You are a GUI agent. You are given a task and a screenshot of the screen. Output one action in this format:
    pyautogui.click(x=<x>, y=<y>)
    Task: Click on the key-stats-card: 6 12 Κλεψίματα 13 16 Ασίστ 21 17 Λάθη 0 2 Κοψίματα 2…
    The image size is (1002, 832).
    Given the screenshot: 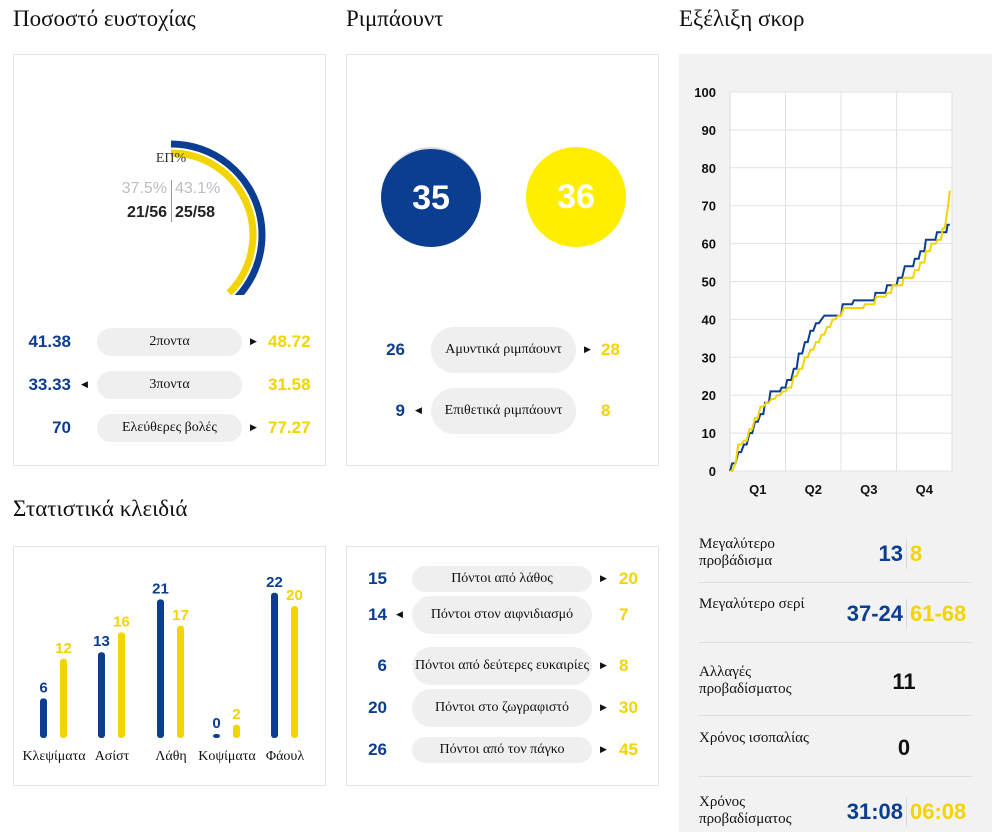 What is the action you would take?
    pyautogui.click(x=169, y=666)
    